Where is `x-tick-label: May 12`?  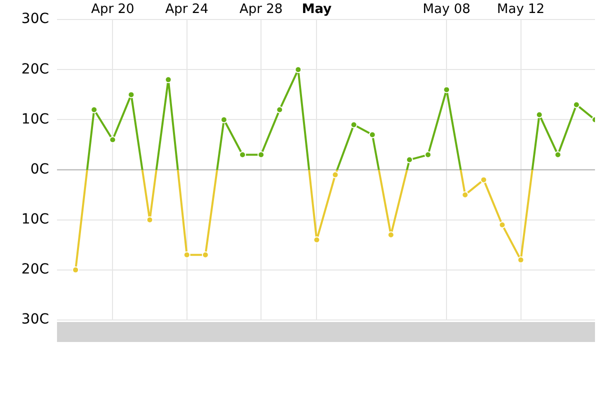
x-tick-label: May 12 is located at coordinates (521, 10).